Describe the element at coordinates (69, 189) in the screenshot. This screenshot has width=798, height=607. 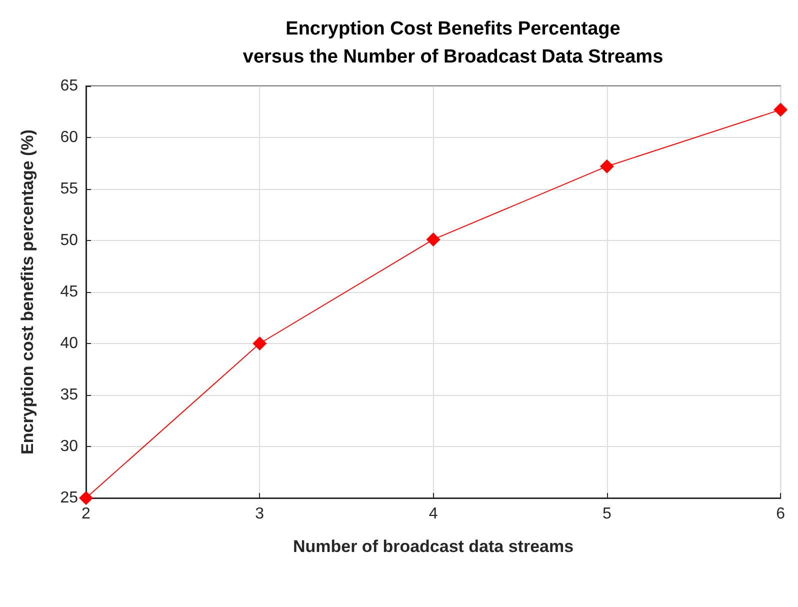
I see `y-tick-label: 55` at that location.